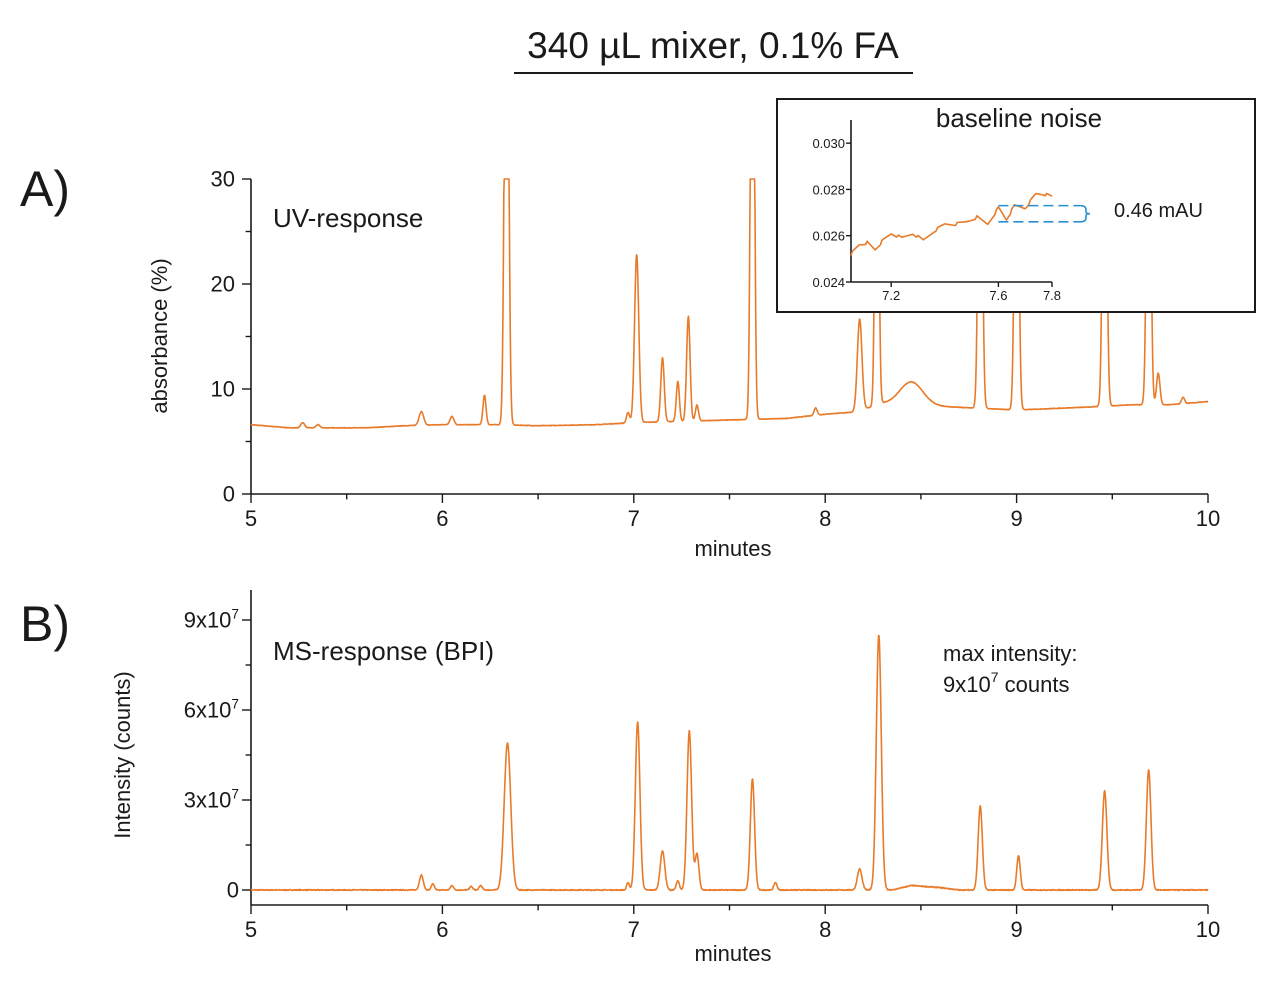  Describe the element at coordinates (208, 620) in the screenshot. I see `y-tick-base: 9x10` at that location.